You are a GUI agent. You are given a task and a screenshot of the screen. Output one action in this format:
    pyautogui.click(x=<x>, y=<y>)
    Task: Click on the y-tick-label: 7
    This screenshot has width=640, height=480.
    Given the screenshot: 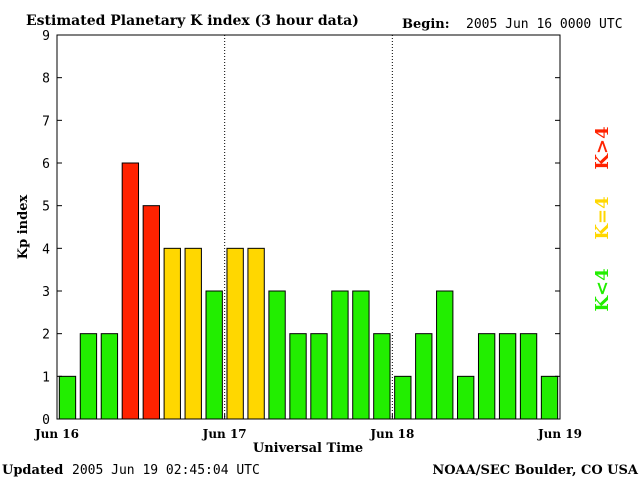 What is the action you would take?
    pyautogui.click(x=46, y=121)
    